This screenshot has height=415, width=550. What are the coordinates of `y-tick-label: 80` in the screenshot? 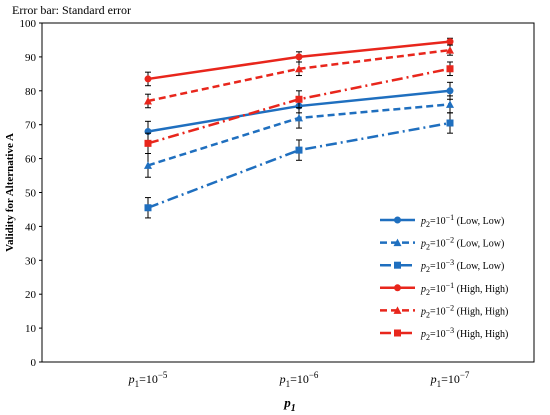 It's located at (31, 92).